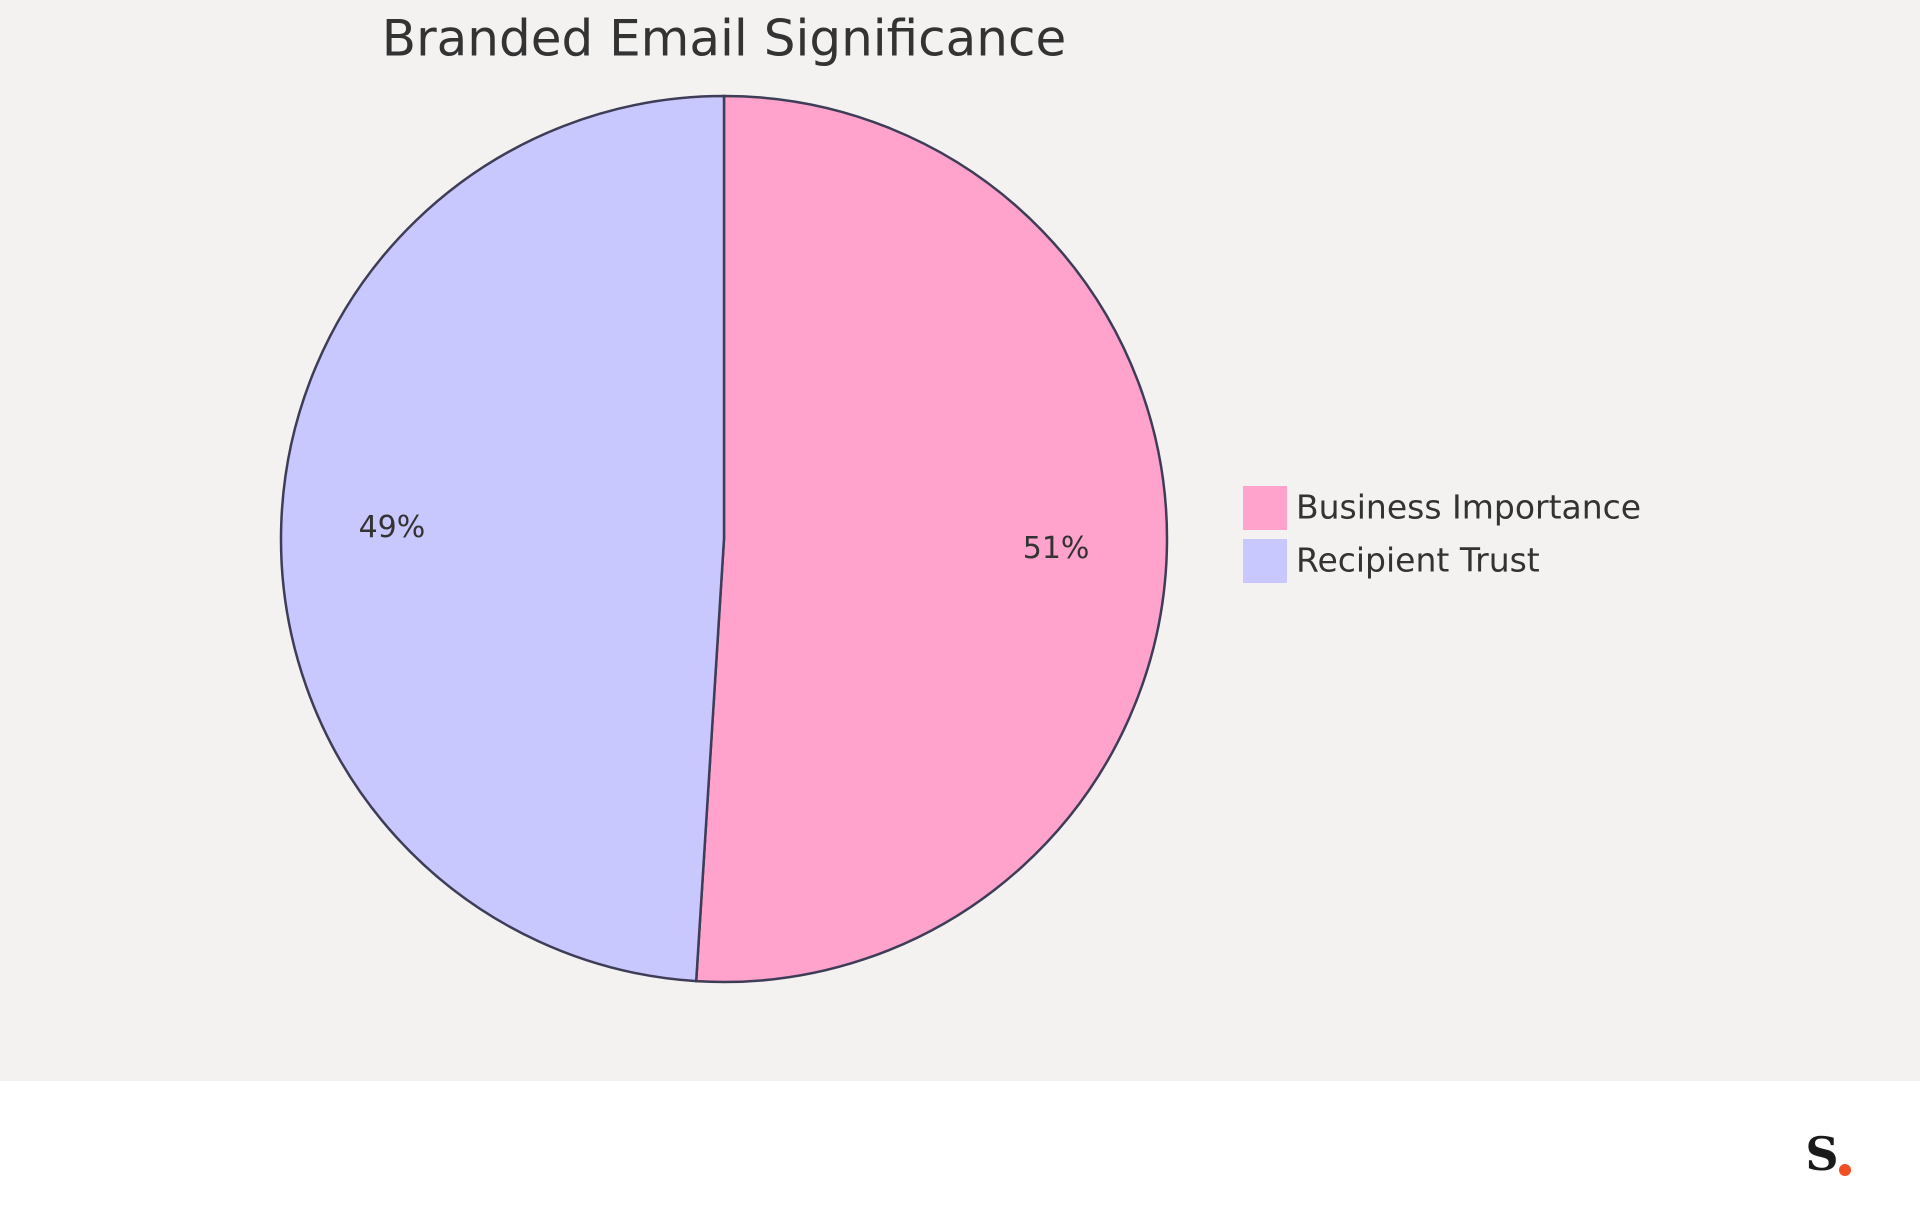 Image resolution: width=1920 pixels, height=1215 pixels. I want to click on legend-label: Business Importance, so click(1468, 507).